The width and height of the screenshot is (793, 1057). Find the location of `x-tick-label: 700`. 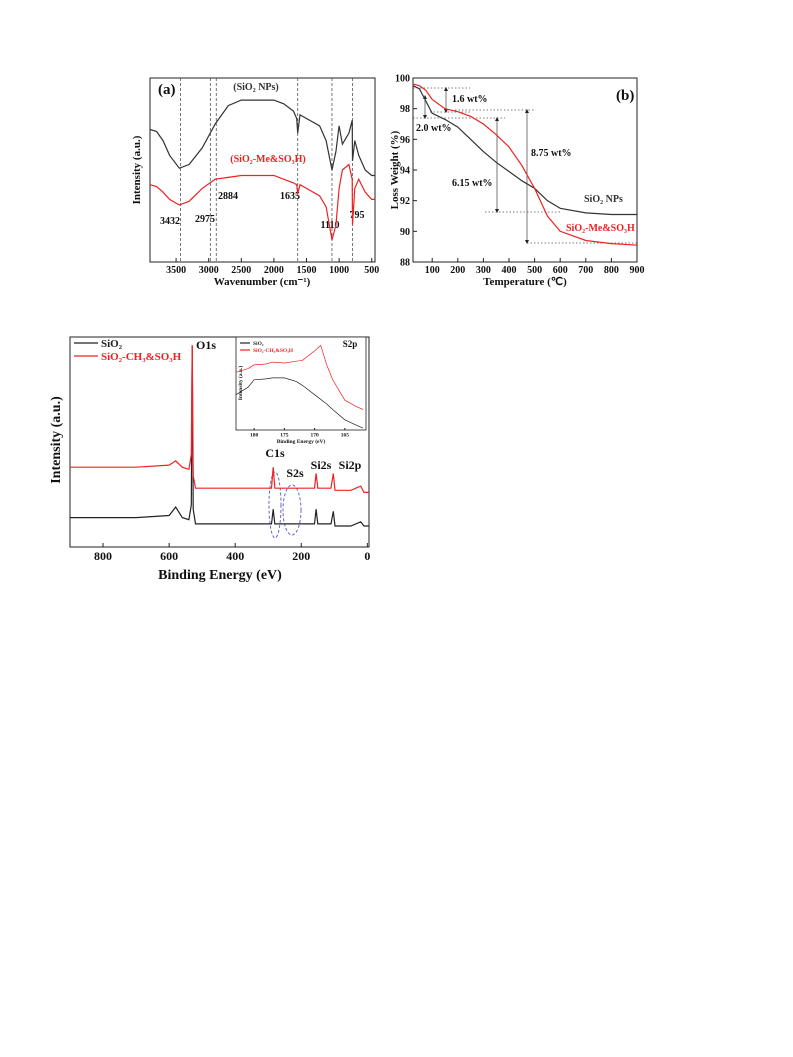

x-tick-label: 700 is located at coordinates (585, 270).